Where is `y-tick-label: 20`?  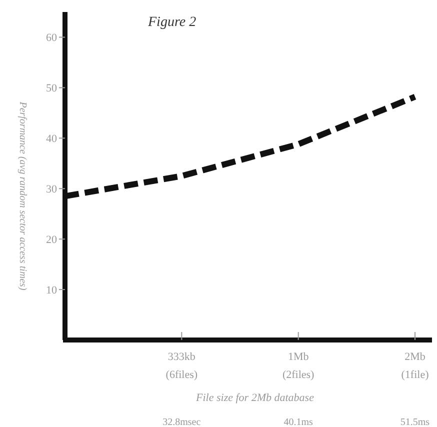 y-tick-label: 20 is located at coordinates (52, 240).